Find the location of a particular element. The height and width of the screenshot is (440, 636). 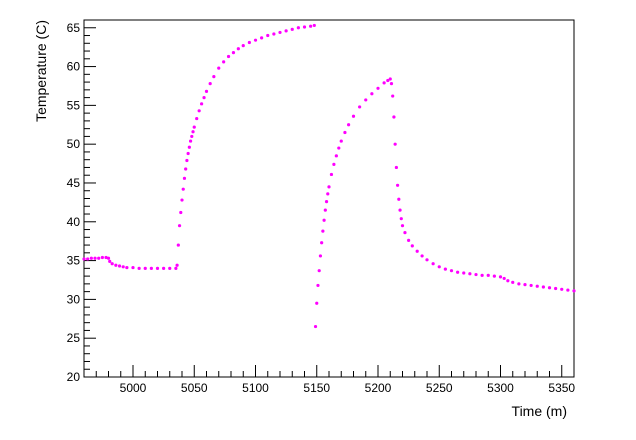

y-tick-label: 30 is located at coordinates (74, 299).